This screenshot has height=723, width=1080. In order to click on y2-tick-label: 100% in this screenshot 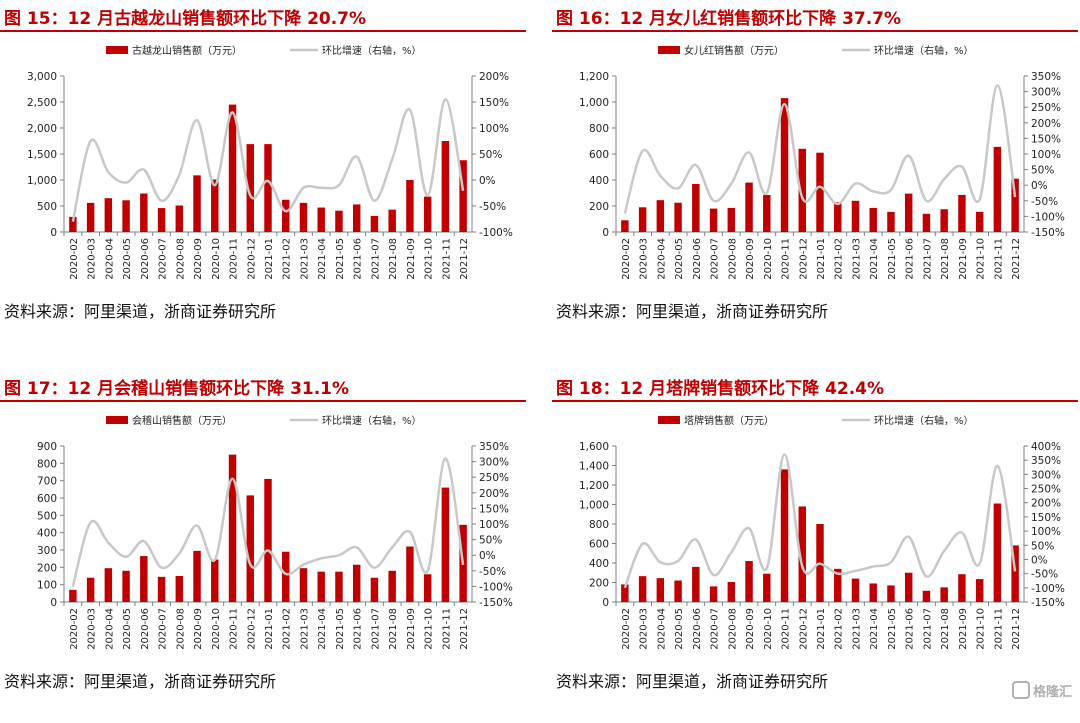, I will do `click(494, 129)`.